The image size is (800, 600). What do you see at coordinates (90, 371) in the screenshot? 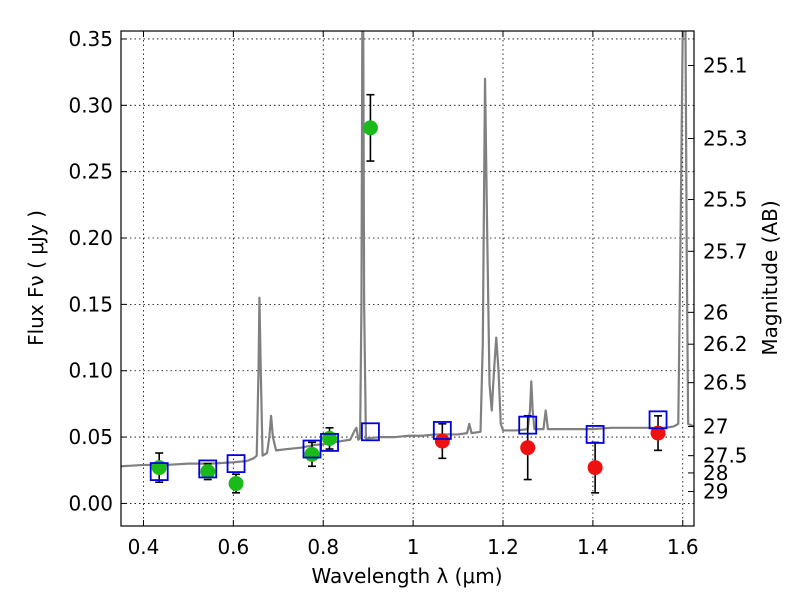
I see `y-tick-label: 0.10` at bounding box center [90, 371].